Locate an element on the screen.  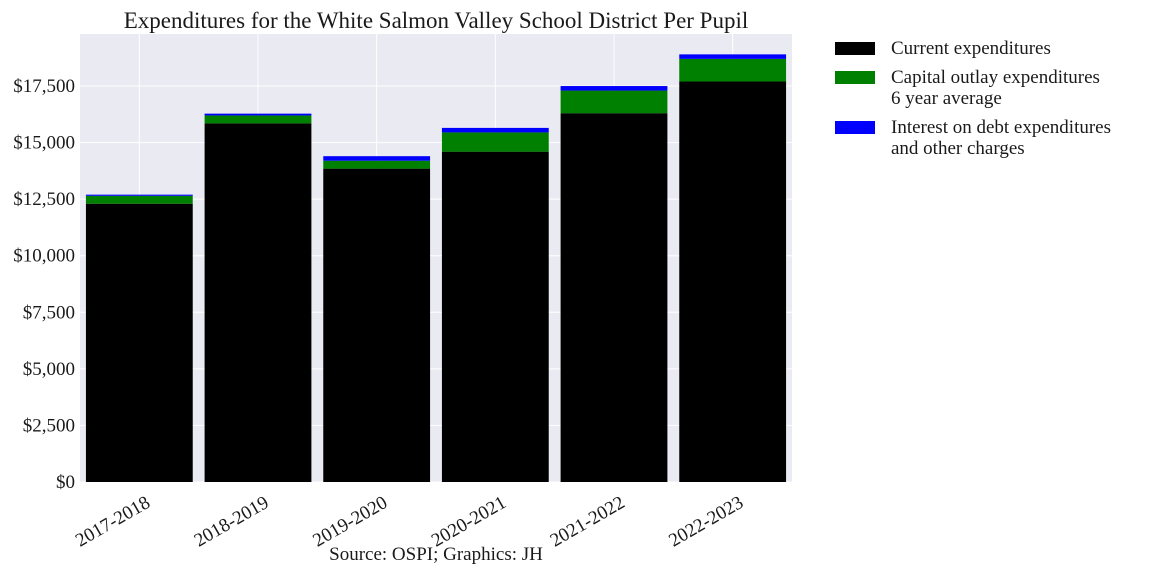
source-caption: Source: OSPI; Graphics: JH is located at coordinates (436, 554).